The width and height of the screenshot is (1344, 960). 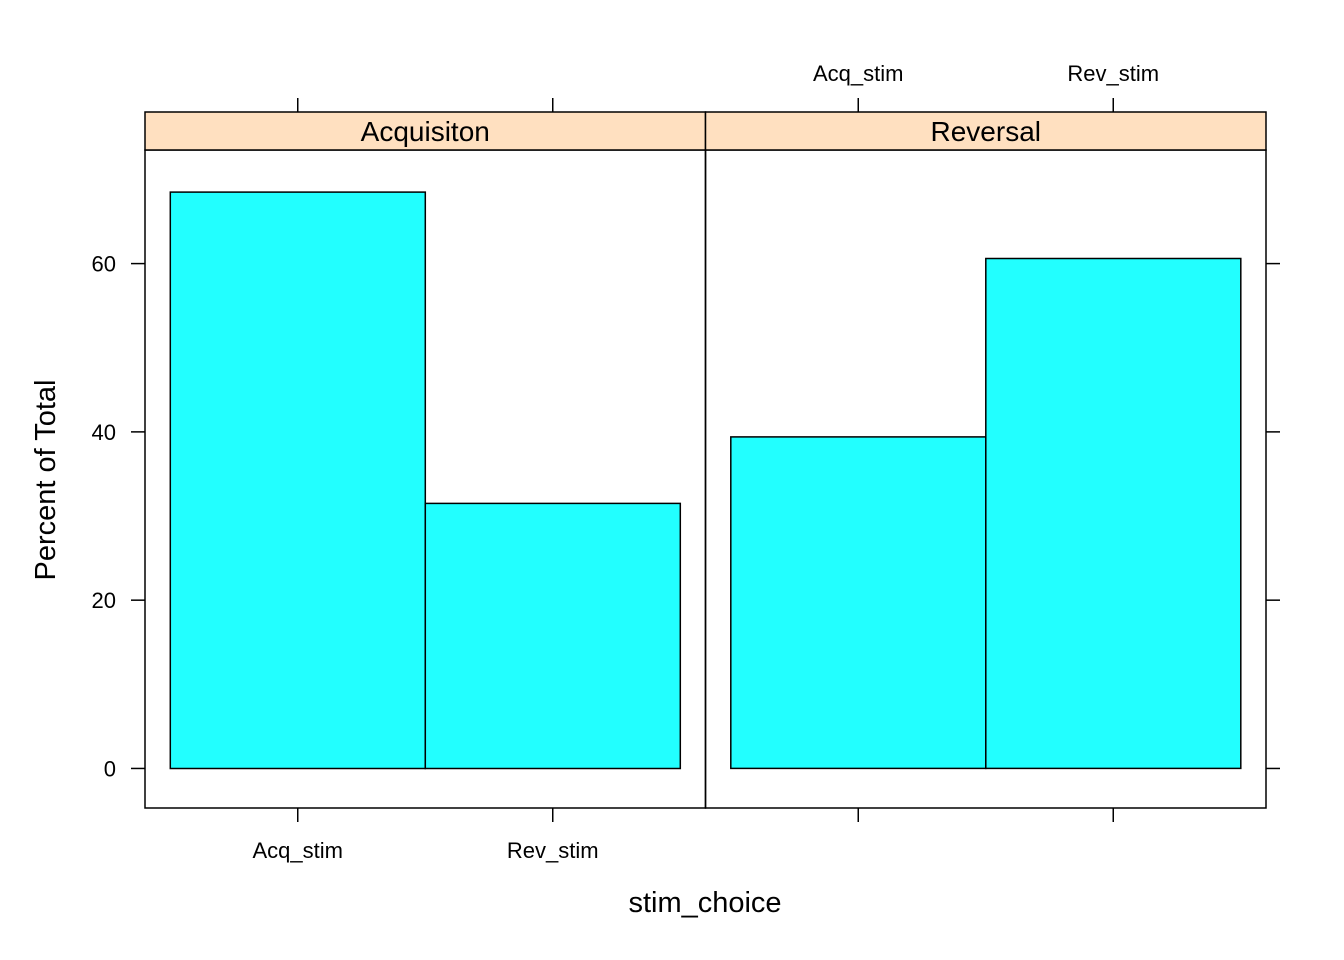 What do you see at coordinates (110, 768) in the screenshot?
I see `y-tick-label: 0` at bounding box center [110, 768].